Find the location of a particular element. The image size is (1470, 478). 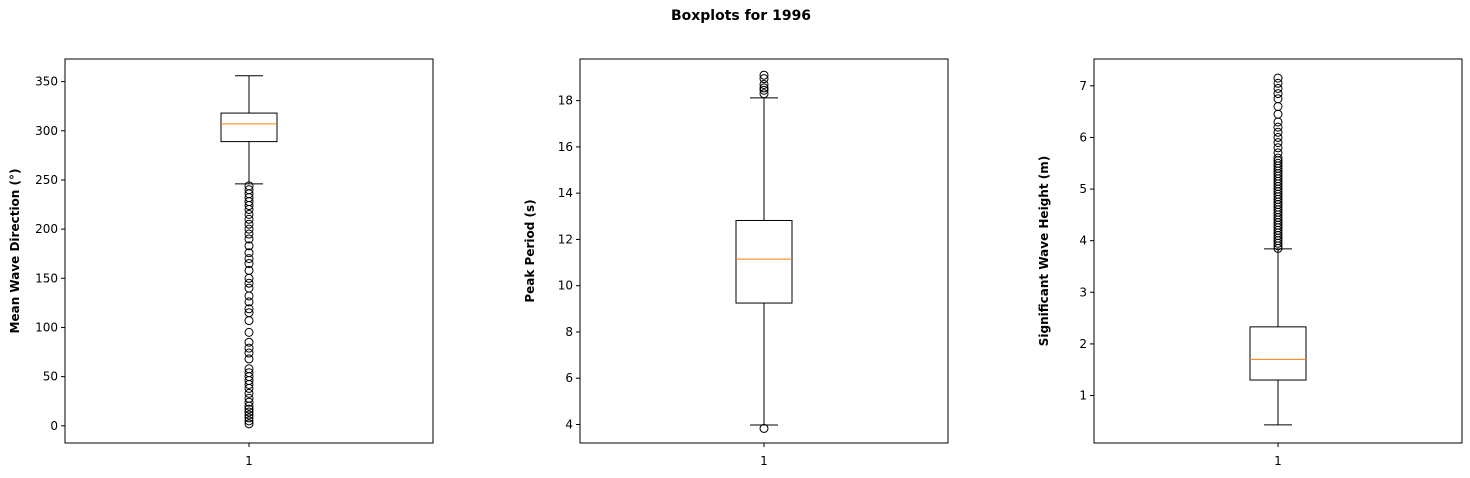

panel-1-ytick-label: 50 is located at coordinates (50, 377).